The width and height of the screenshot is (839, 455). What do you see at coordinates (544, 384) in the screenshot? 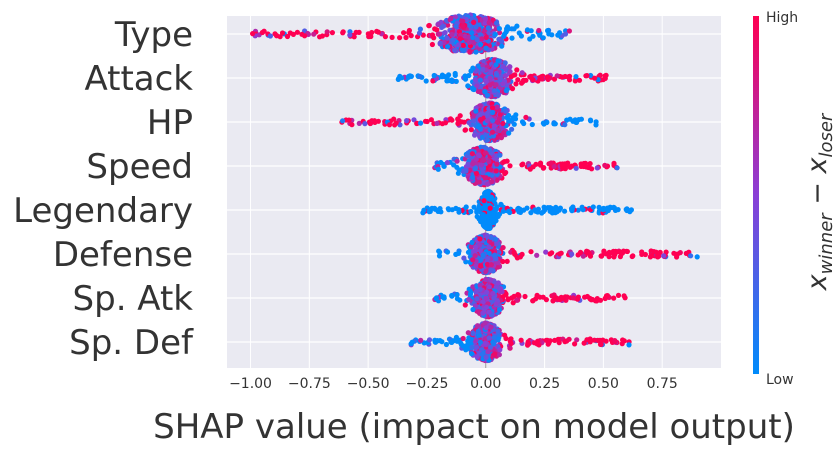
I see `x-tick-label: 0.25` at bounding box center [544, 384].